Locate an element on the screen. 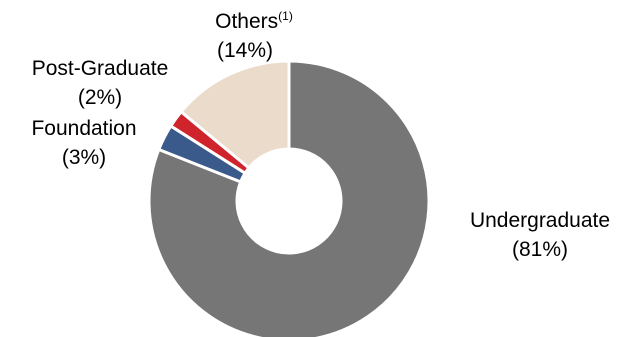 The image size is (631, 337). label-undergraduate-pct: (81%) is located at coordinates (540, 249).